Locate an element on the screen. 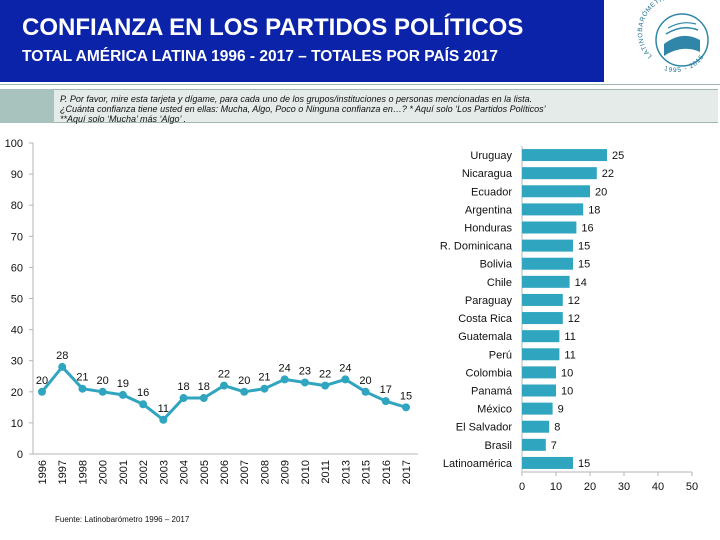 This screenshot has width=720, height=540. x-tick-label: 1998 is located at coordinates (83, 472).